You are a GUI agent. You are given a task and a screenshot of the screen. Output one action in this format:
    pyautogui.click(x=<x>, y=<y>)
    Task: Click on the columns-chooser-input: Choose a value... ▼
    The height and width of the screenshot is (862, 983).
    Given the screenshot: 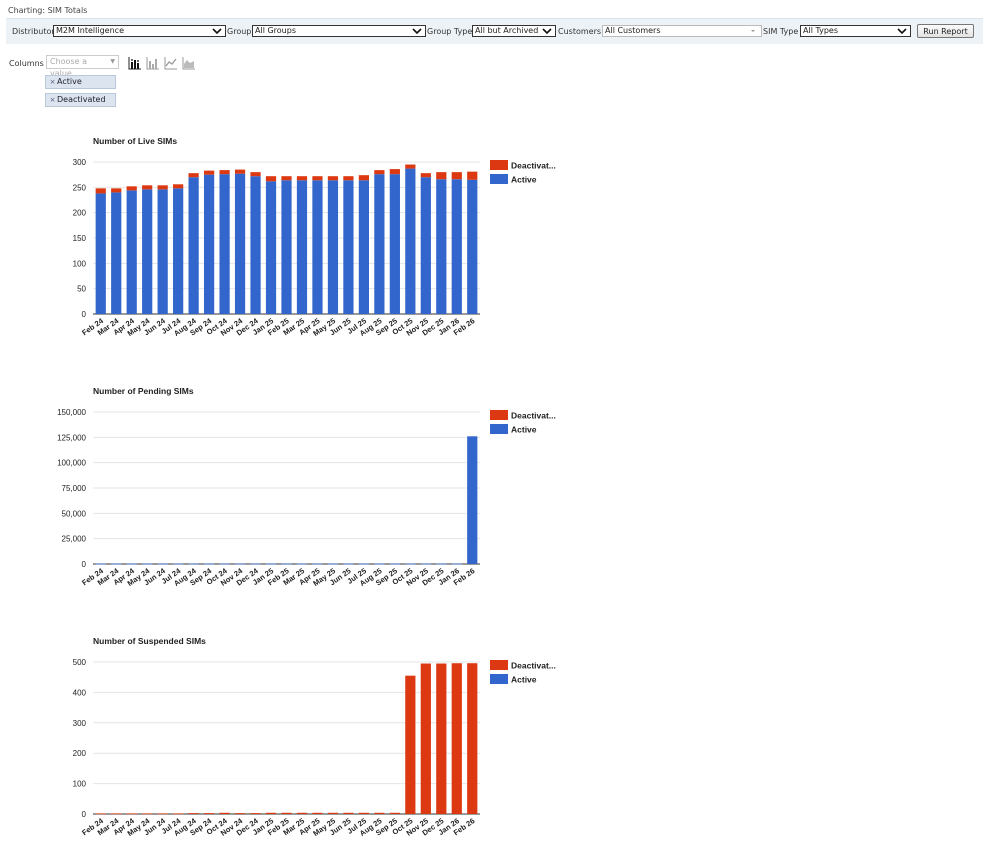 What is the action you would take?
    pyautogui.click(x=82, y=66)
    